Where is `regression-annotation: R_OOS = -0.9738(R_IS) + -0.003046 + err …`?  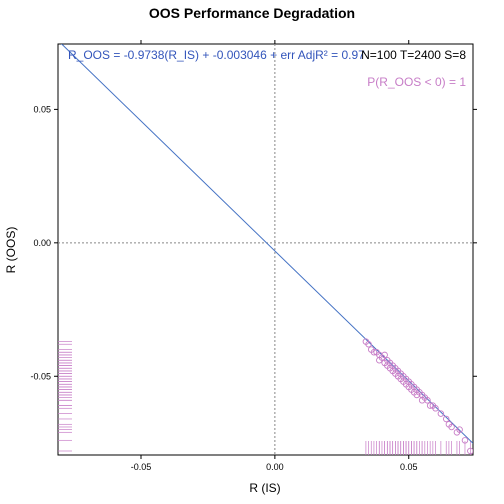 regression-annotation: R_OOS = -0.9738(R_IS) + -0.003046 + err … is located at coordinates (216, 55).